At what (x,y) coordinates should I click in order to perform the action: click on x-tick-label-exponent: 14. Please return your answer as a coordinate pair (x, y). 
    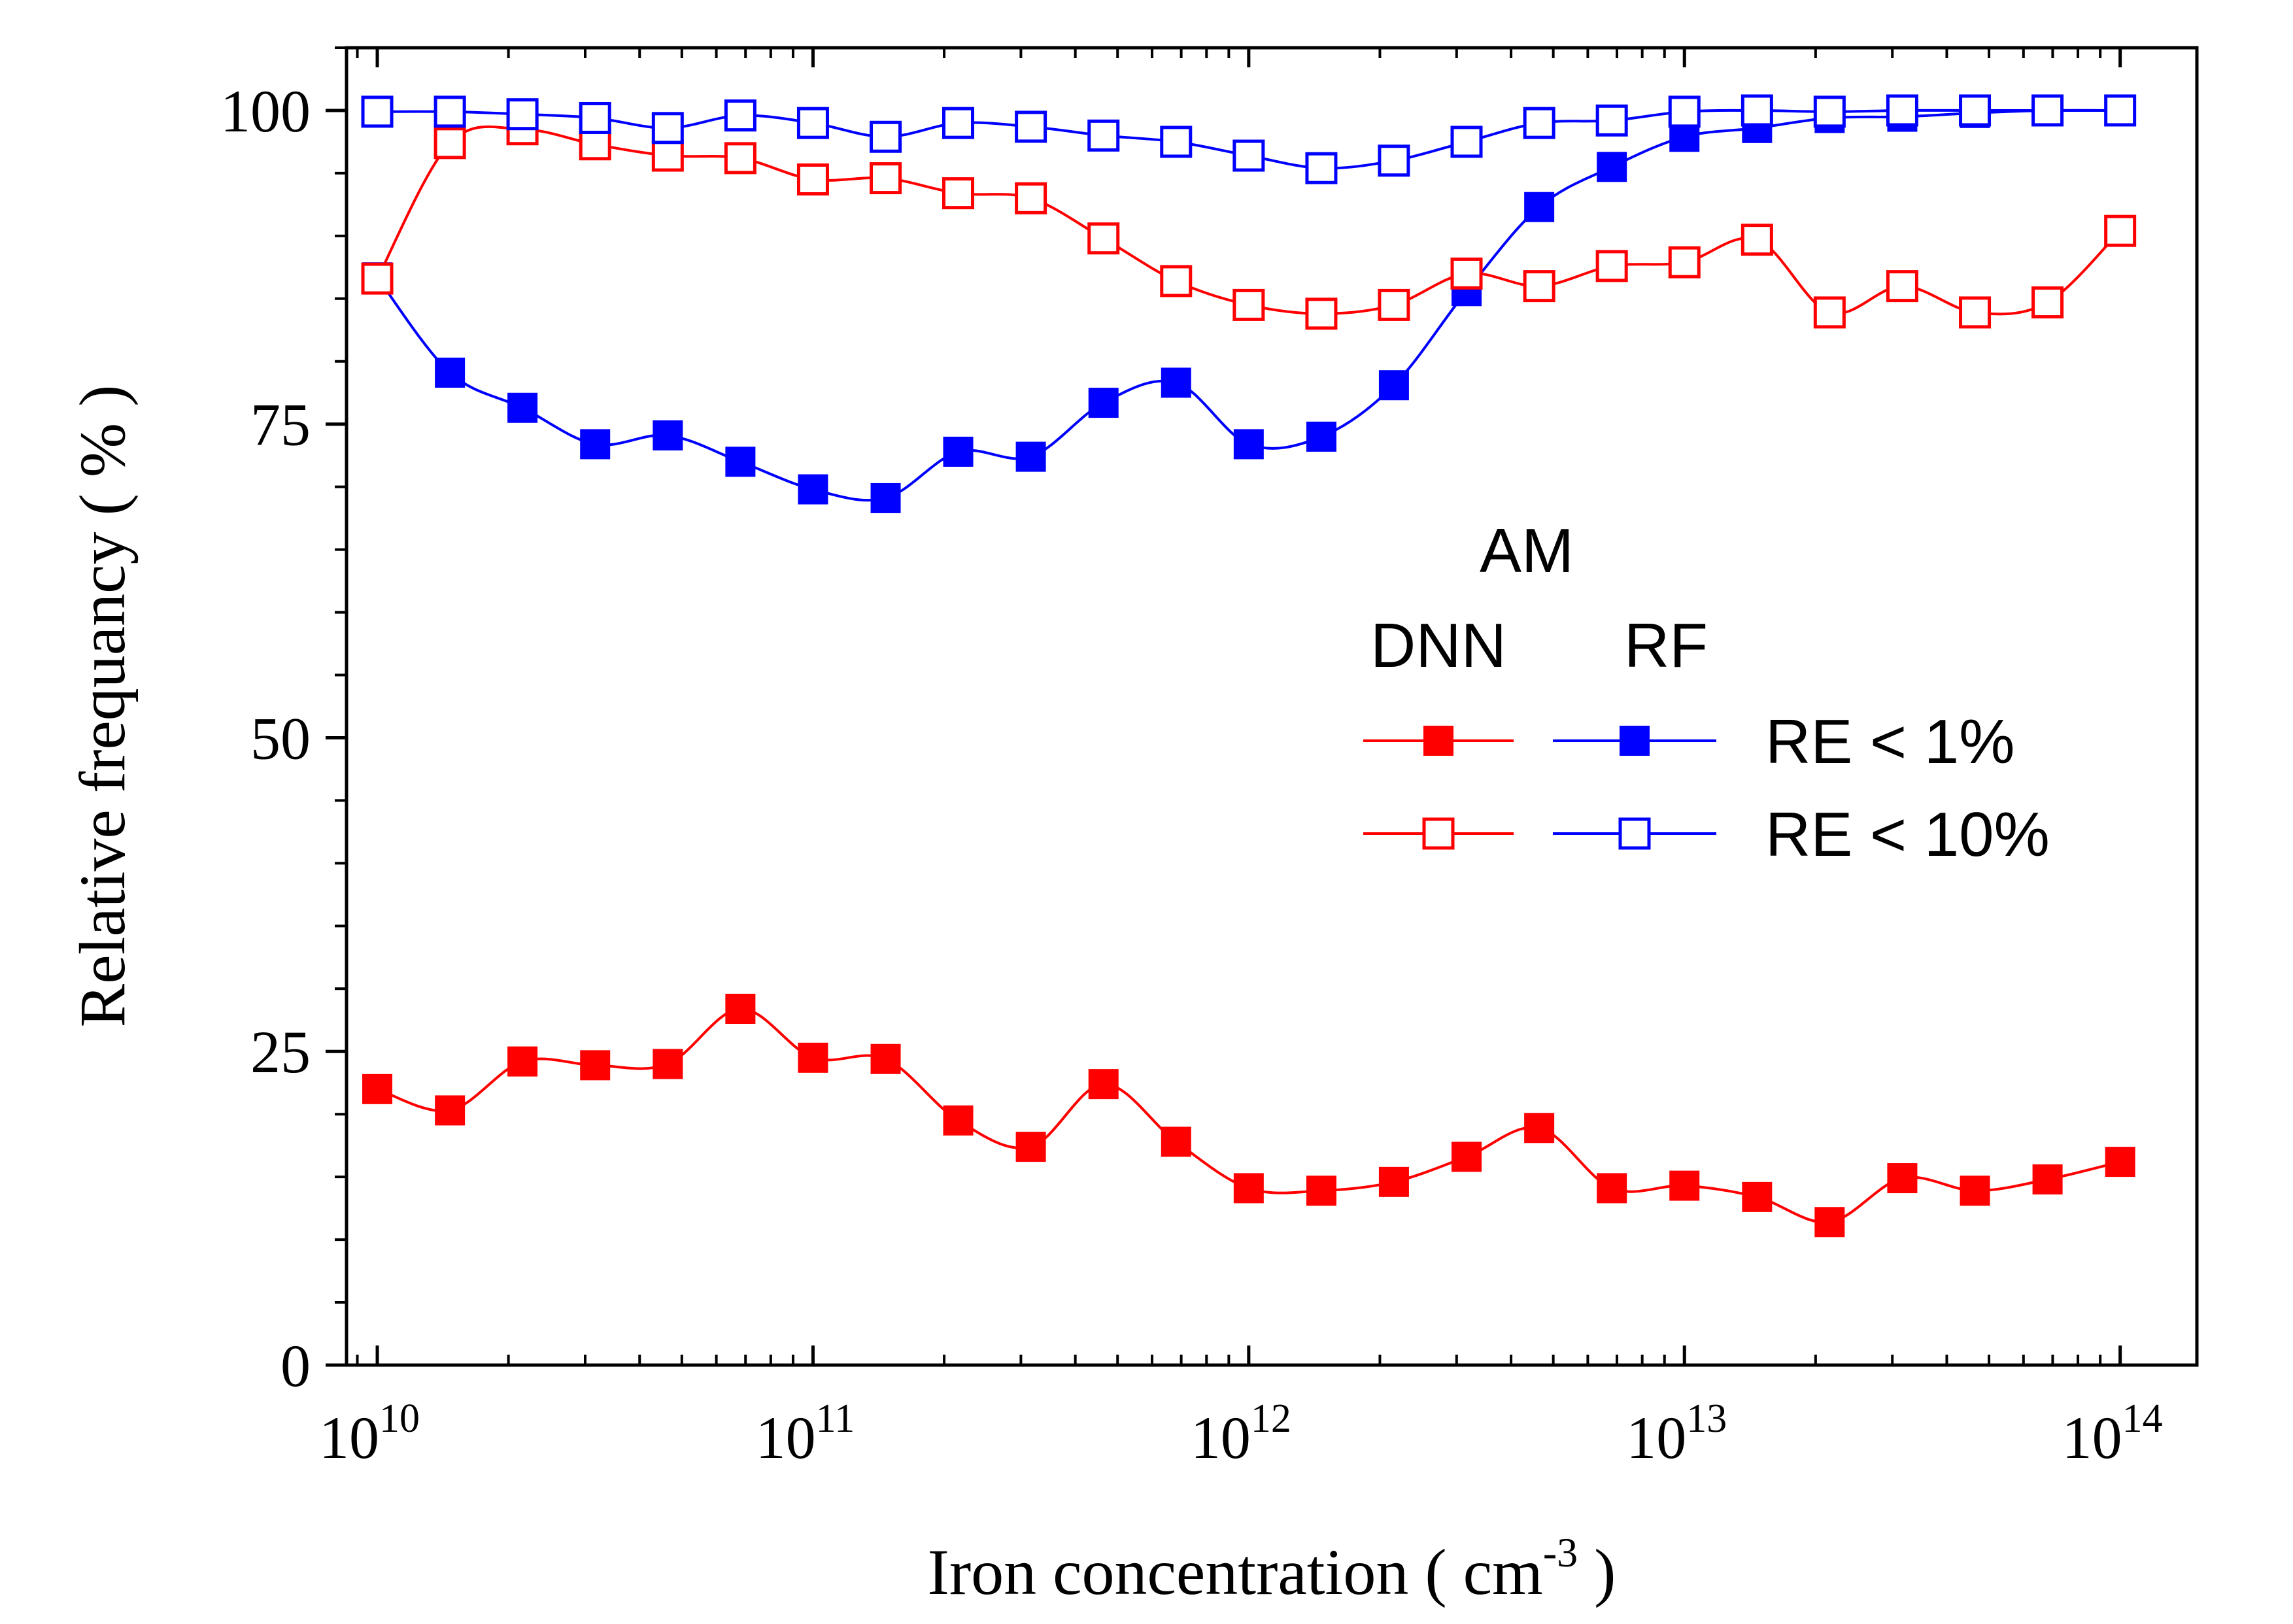
    Looking at the image, I should click on (2142, 1418).